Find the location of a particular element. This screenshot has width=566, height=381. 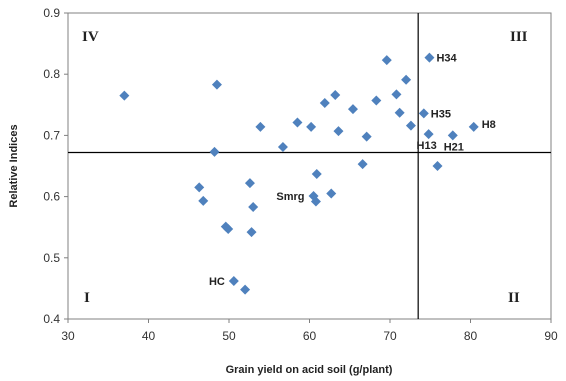

x-tick-label: 30 is located at coordinates (68, 336).